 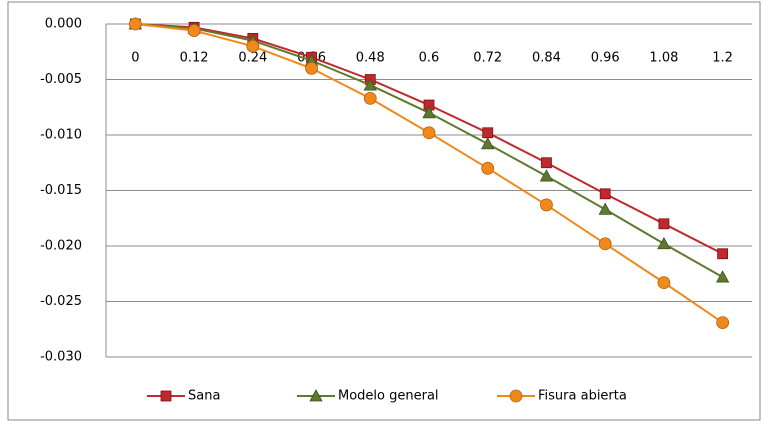 I want to click on legend-label: Modelo general, so click(x=388, y=396).